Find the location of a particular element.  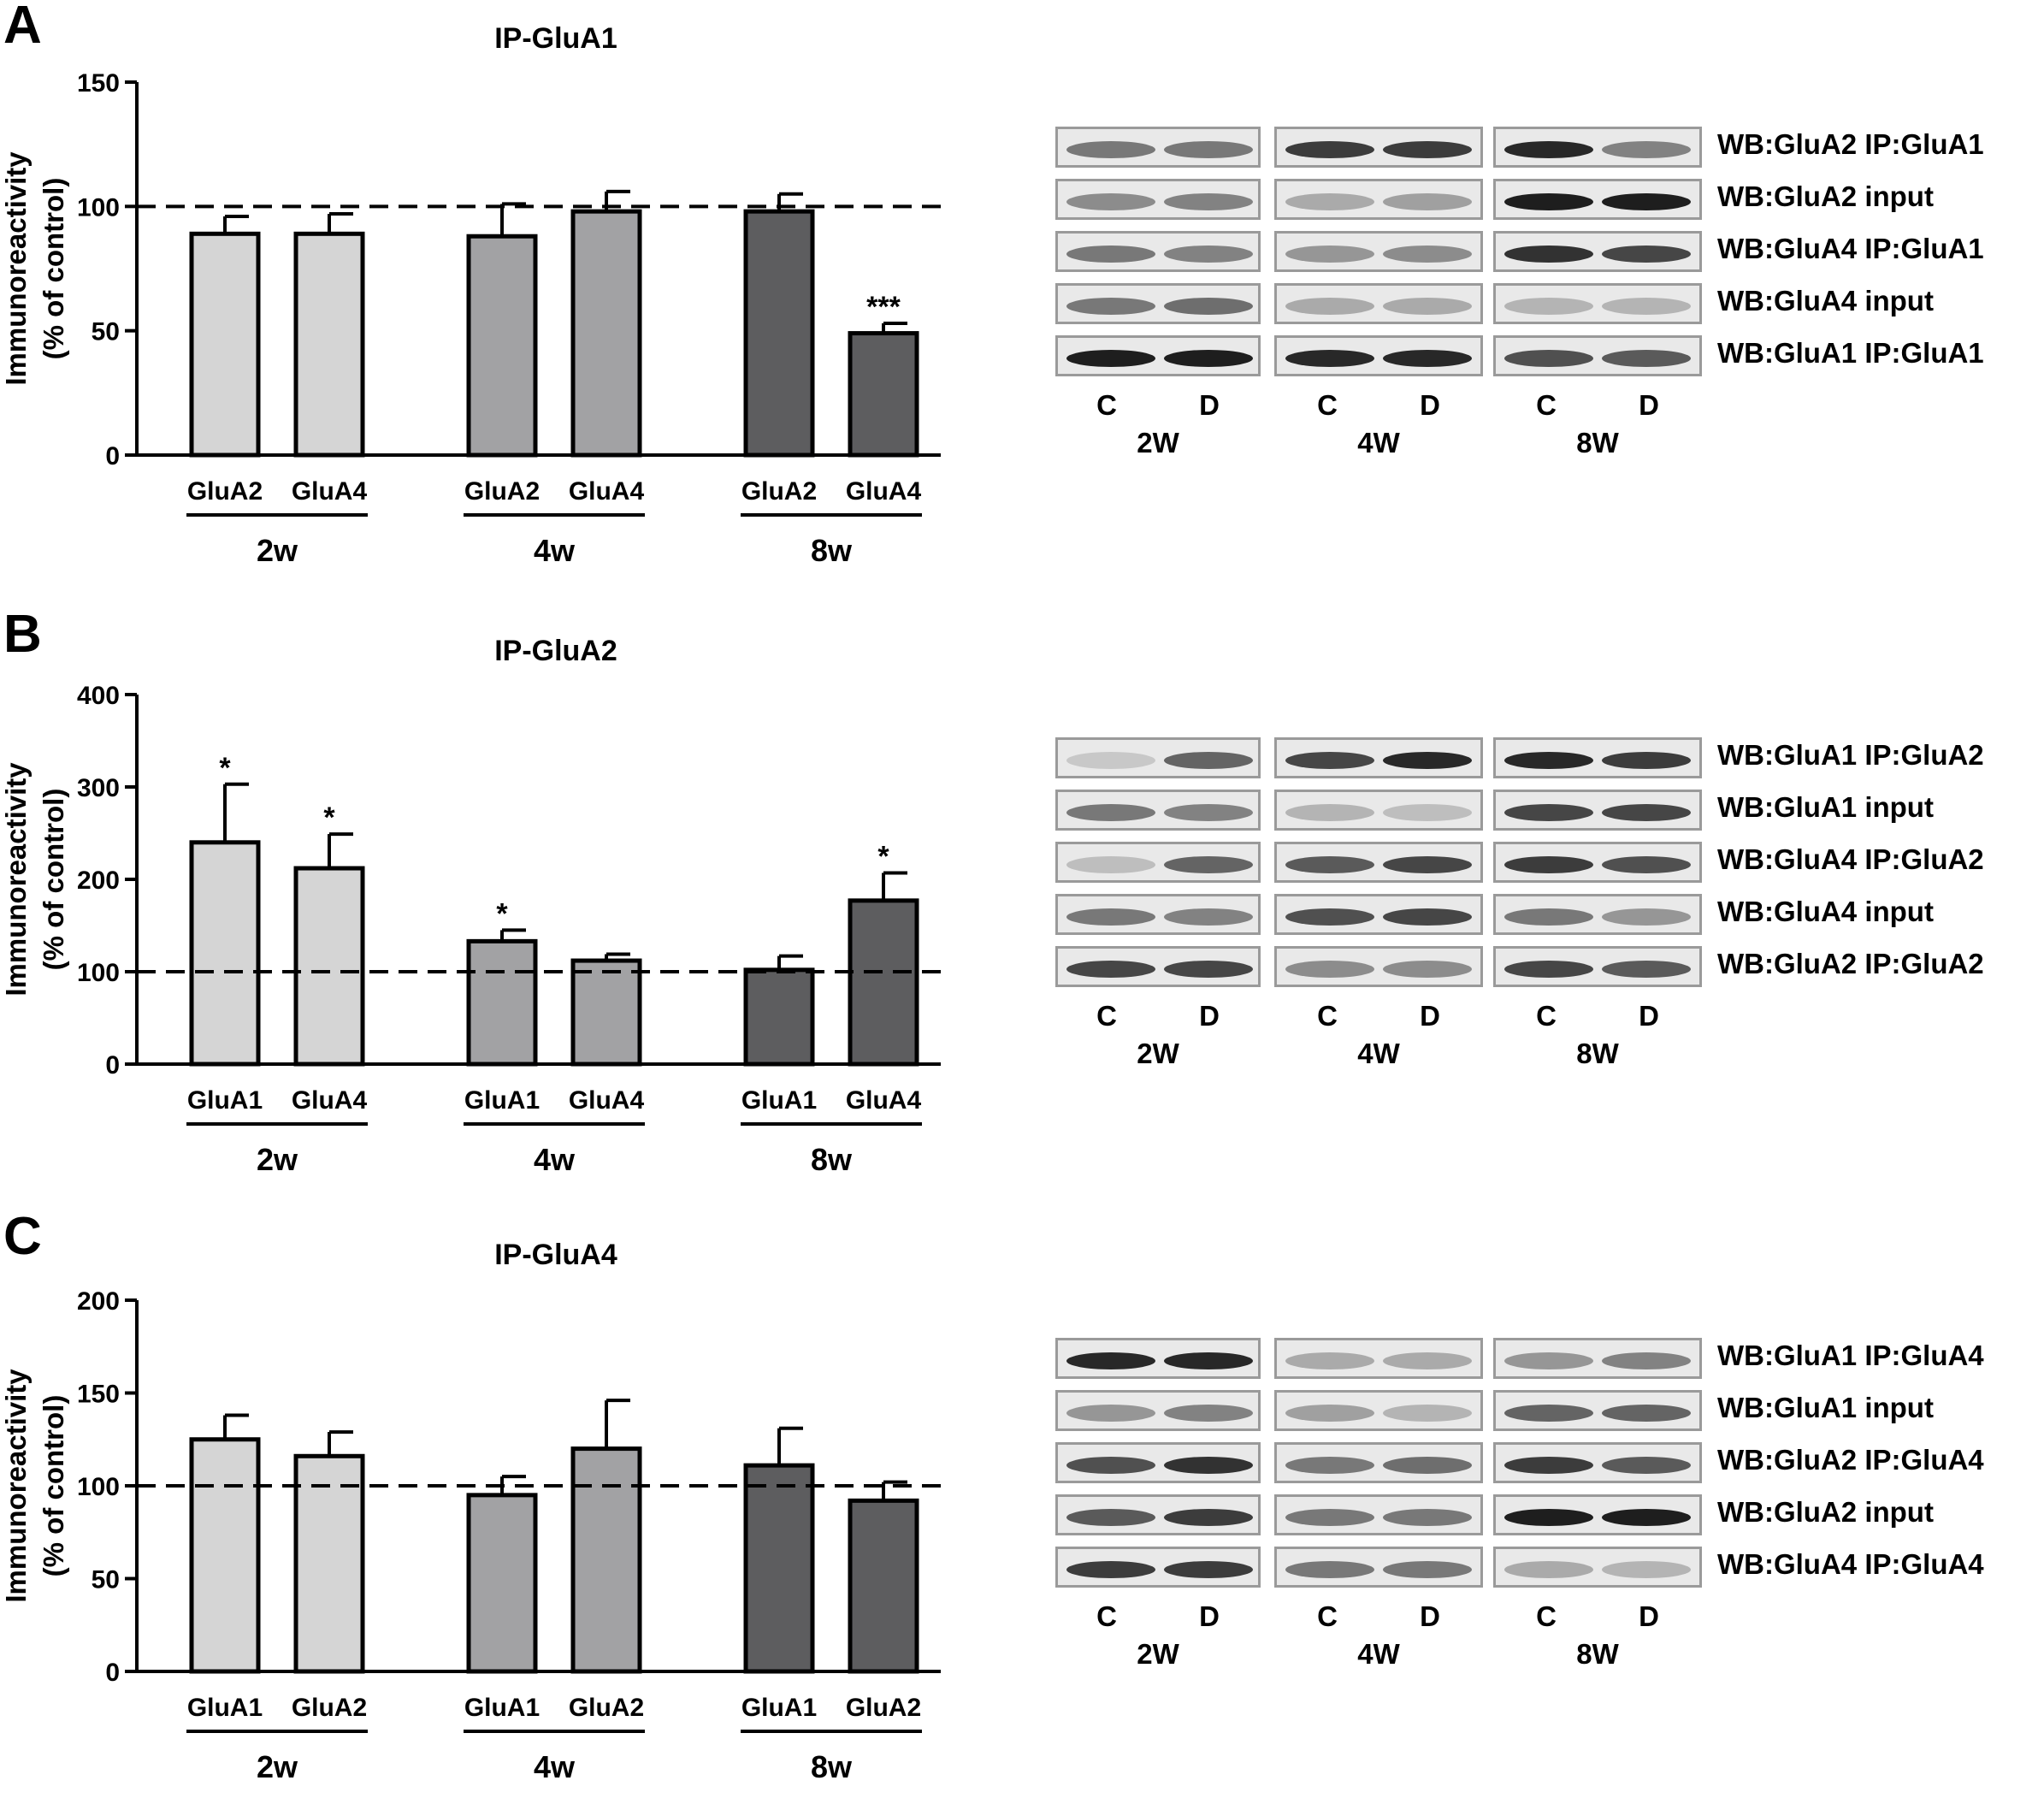

y-tick-label: 0 is located at coordinates (113, 456).